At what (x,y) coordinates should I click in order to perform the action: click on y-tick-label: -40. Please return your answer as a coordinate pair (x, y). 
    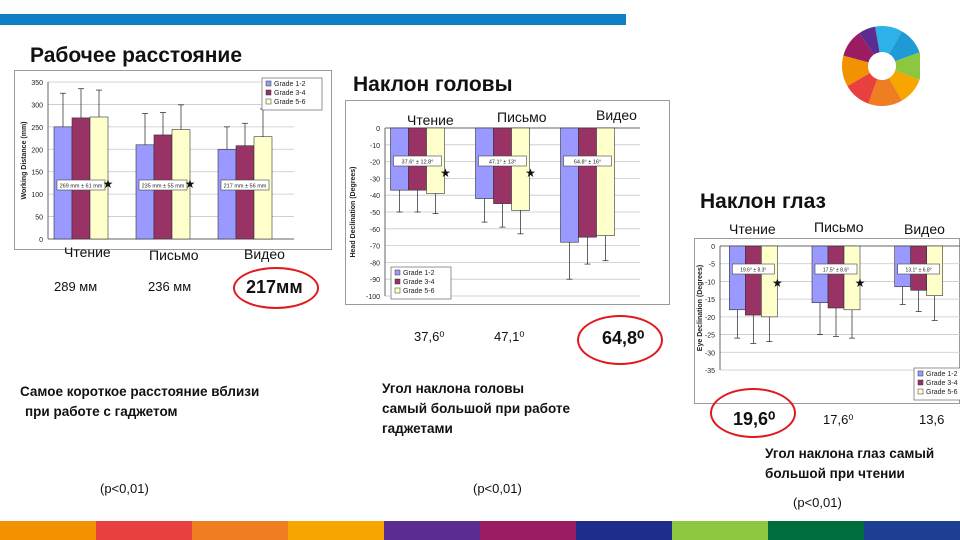
    Looking at the image, I should click on (375, 196).